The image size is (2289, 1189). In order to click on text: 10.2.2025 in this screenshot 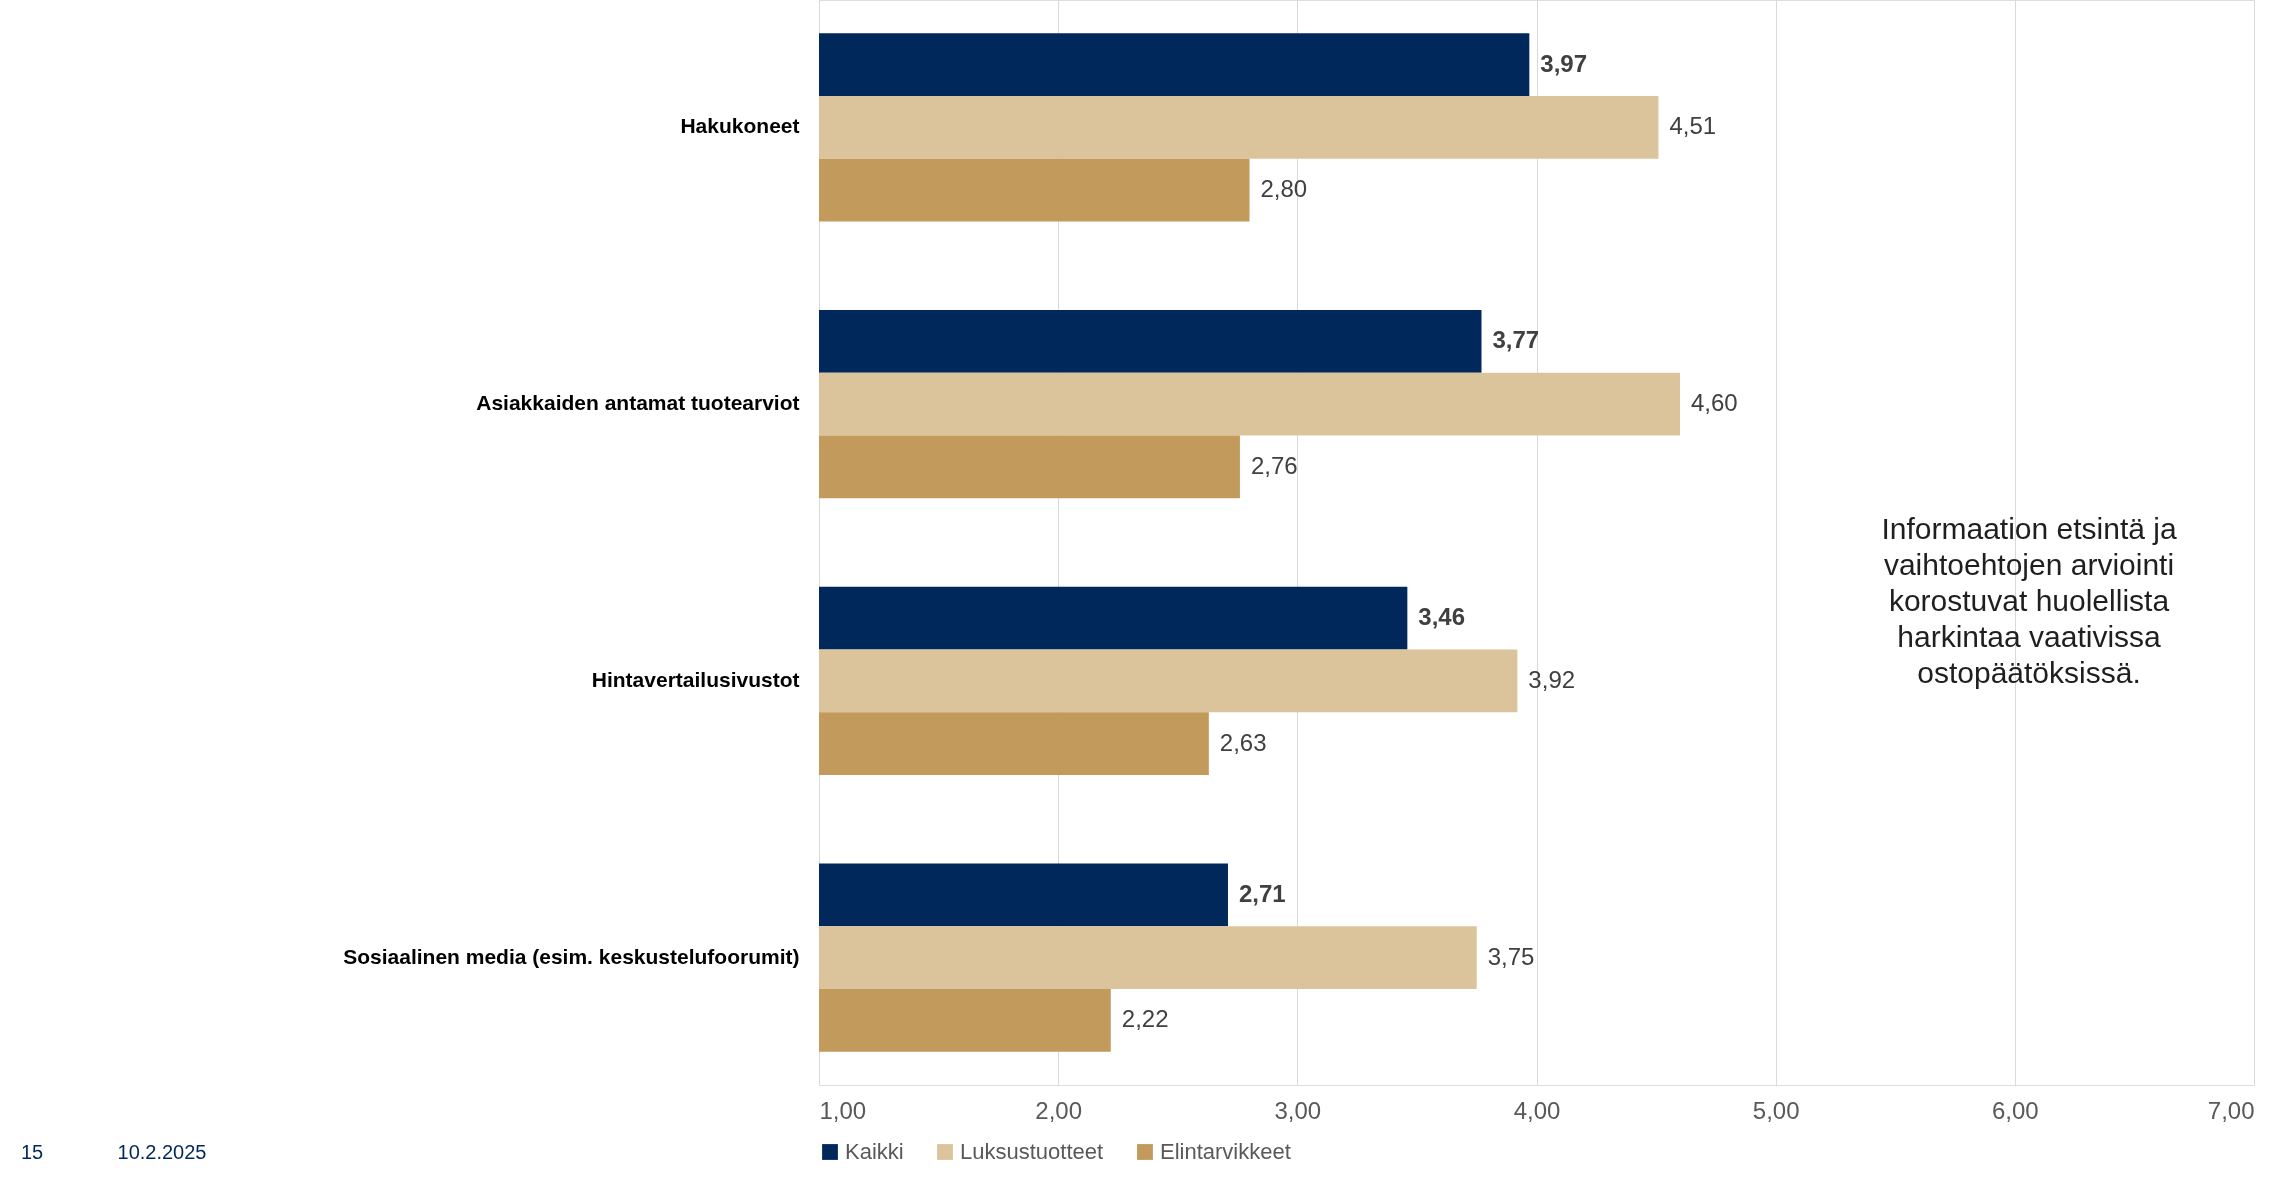, I will do `click(162, 1152)`.